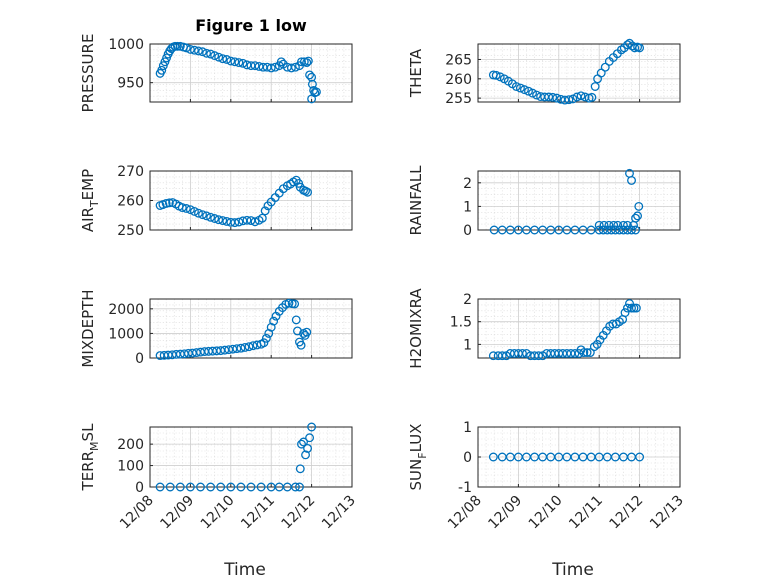  I want to click on y-tick-label: 250, so click(130, 231).